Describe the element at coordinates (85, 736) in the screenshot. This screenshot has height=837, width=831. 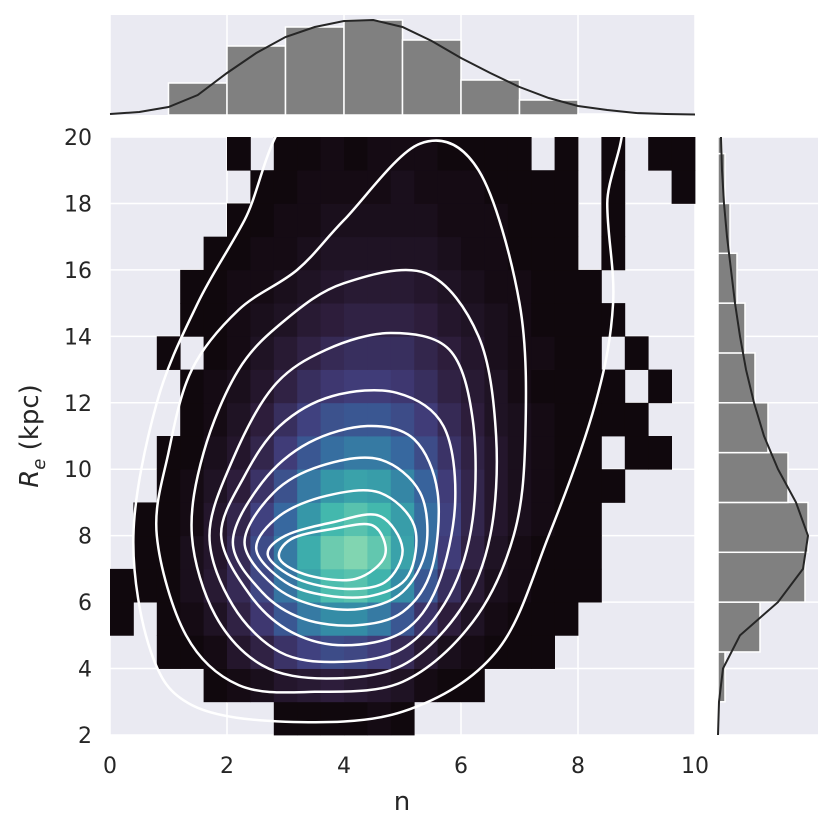
I see `y-tick-label: 2` at that location.